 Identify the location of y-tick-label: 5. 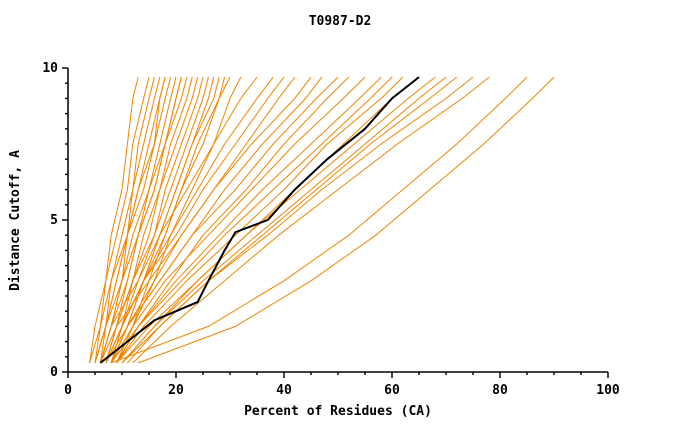
(54, 220).